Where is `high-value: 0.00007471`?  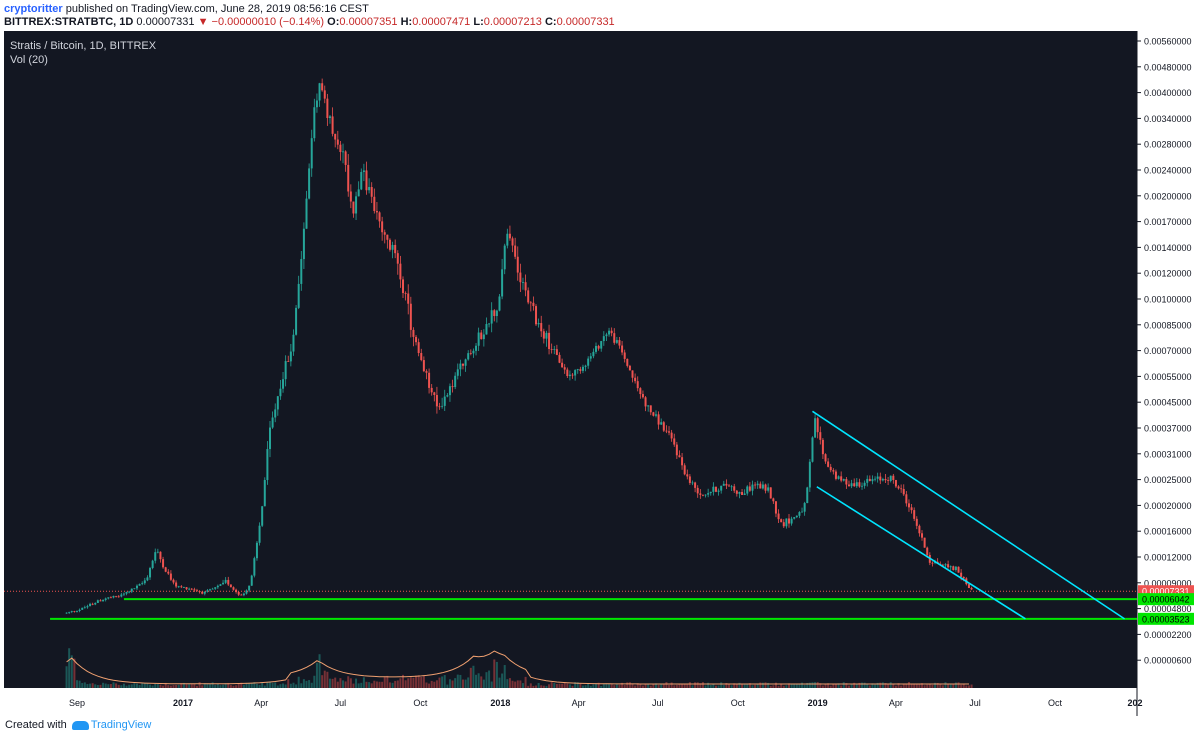
high-value: 0.00007471 is located at coordinates (441, 22).